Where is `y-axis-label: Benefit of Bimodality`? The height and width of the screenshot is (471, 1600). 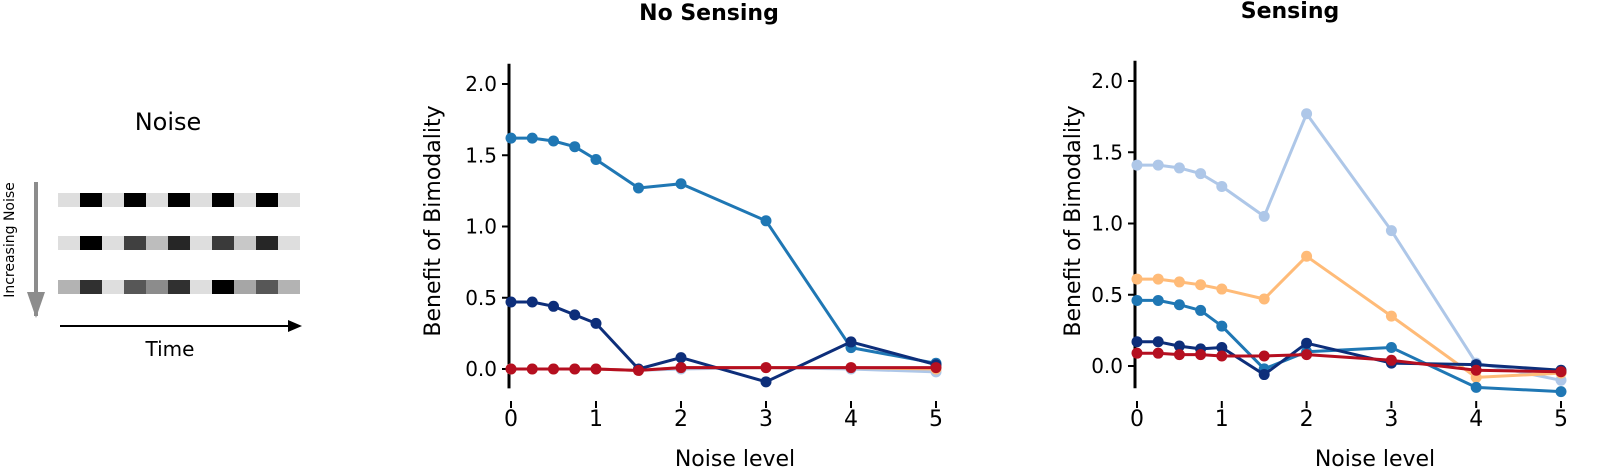
y-axis-label: Benefit of Bimodality is located at coordinates (1073, 220).